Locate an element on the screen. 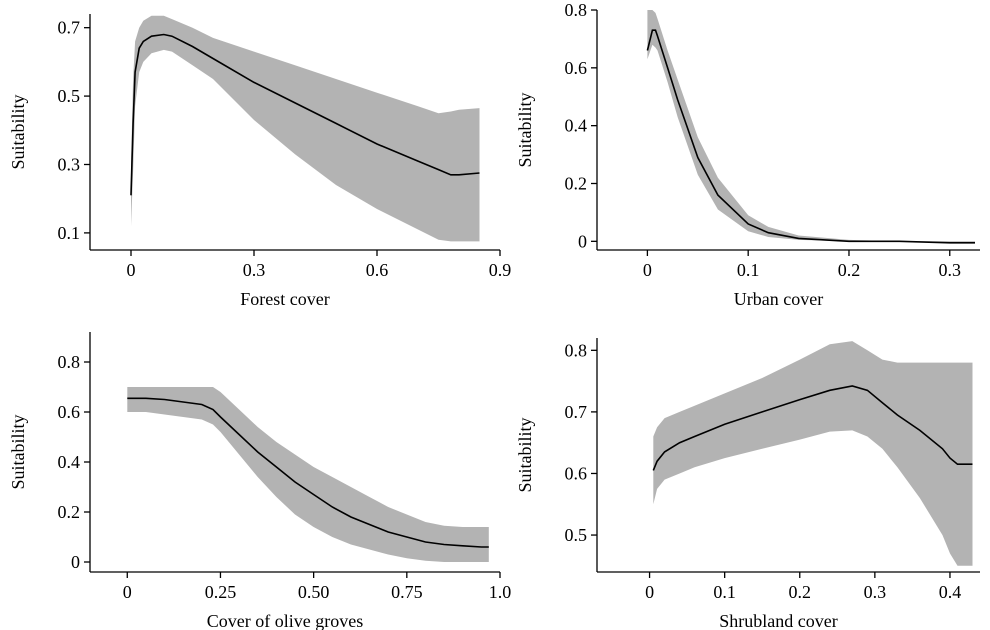 This screenshot has width=990, height=630. x-axis-label: Cover of olive groves is located at coordinates (285, 620).